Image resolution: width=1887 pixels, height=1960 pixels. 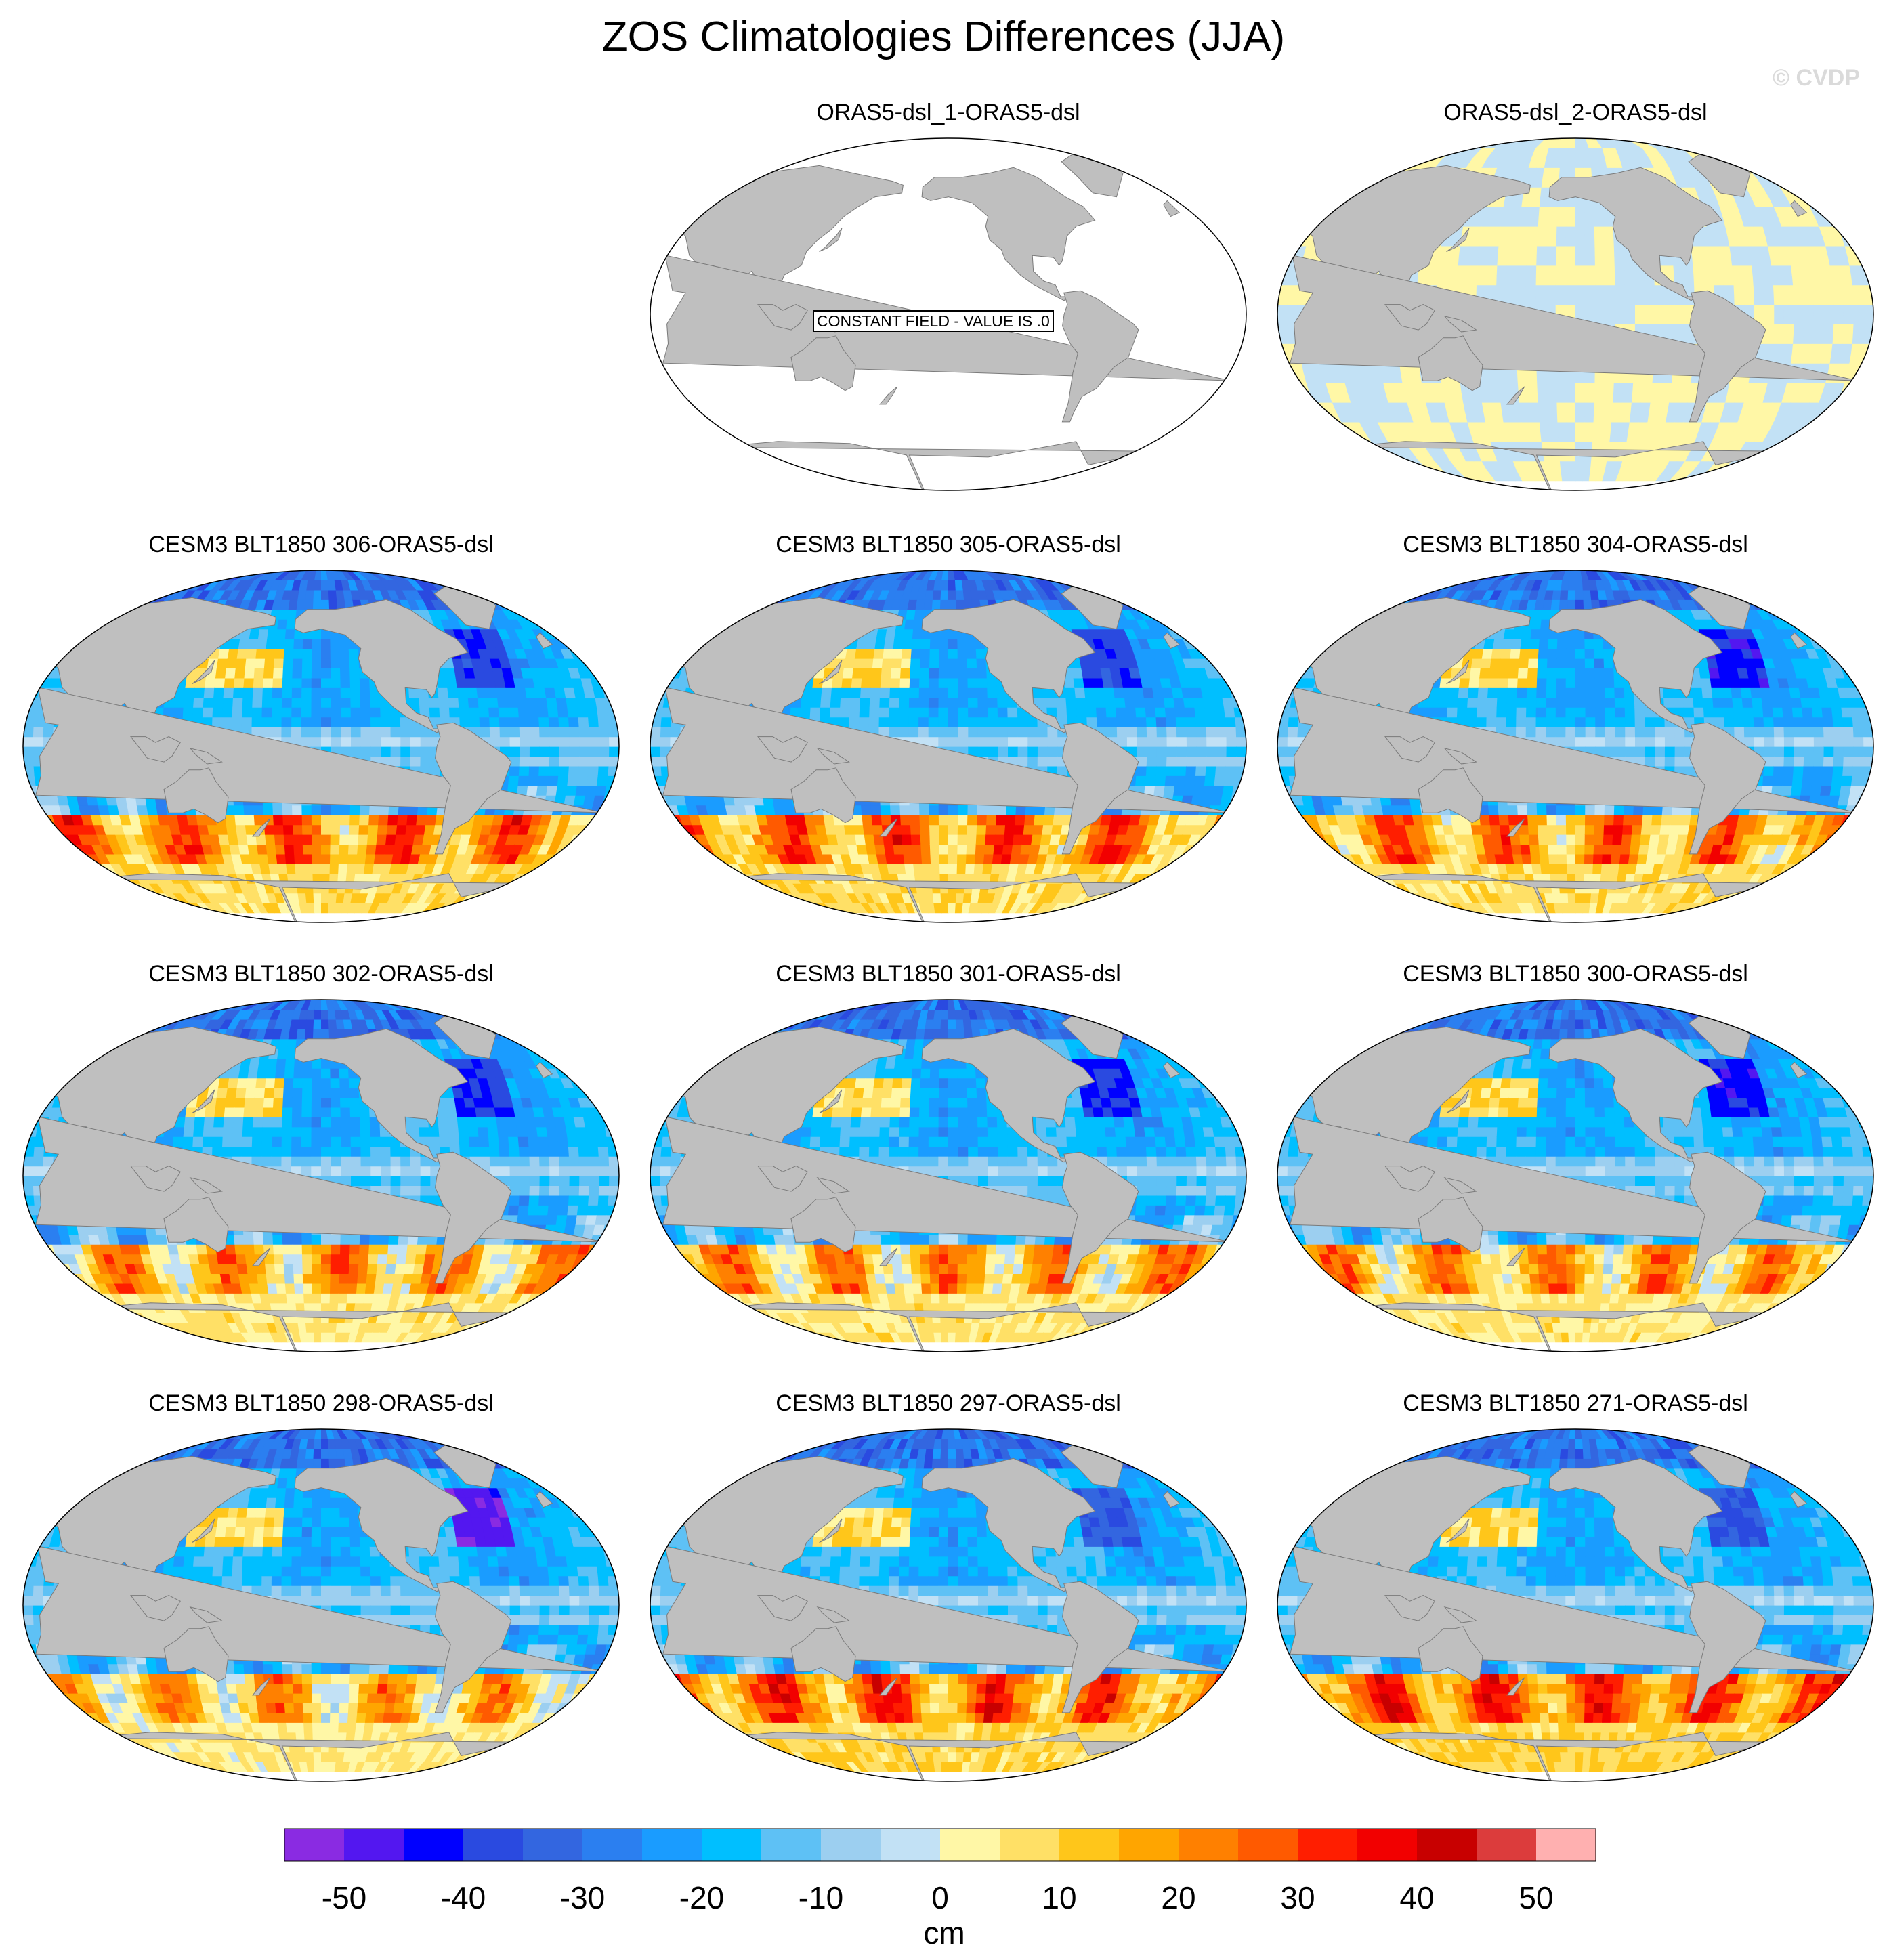 What do you see at coordinates (1410, 317) in the screenshot?
I see `indonesia-land` at bounding box center [1410, 317].